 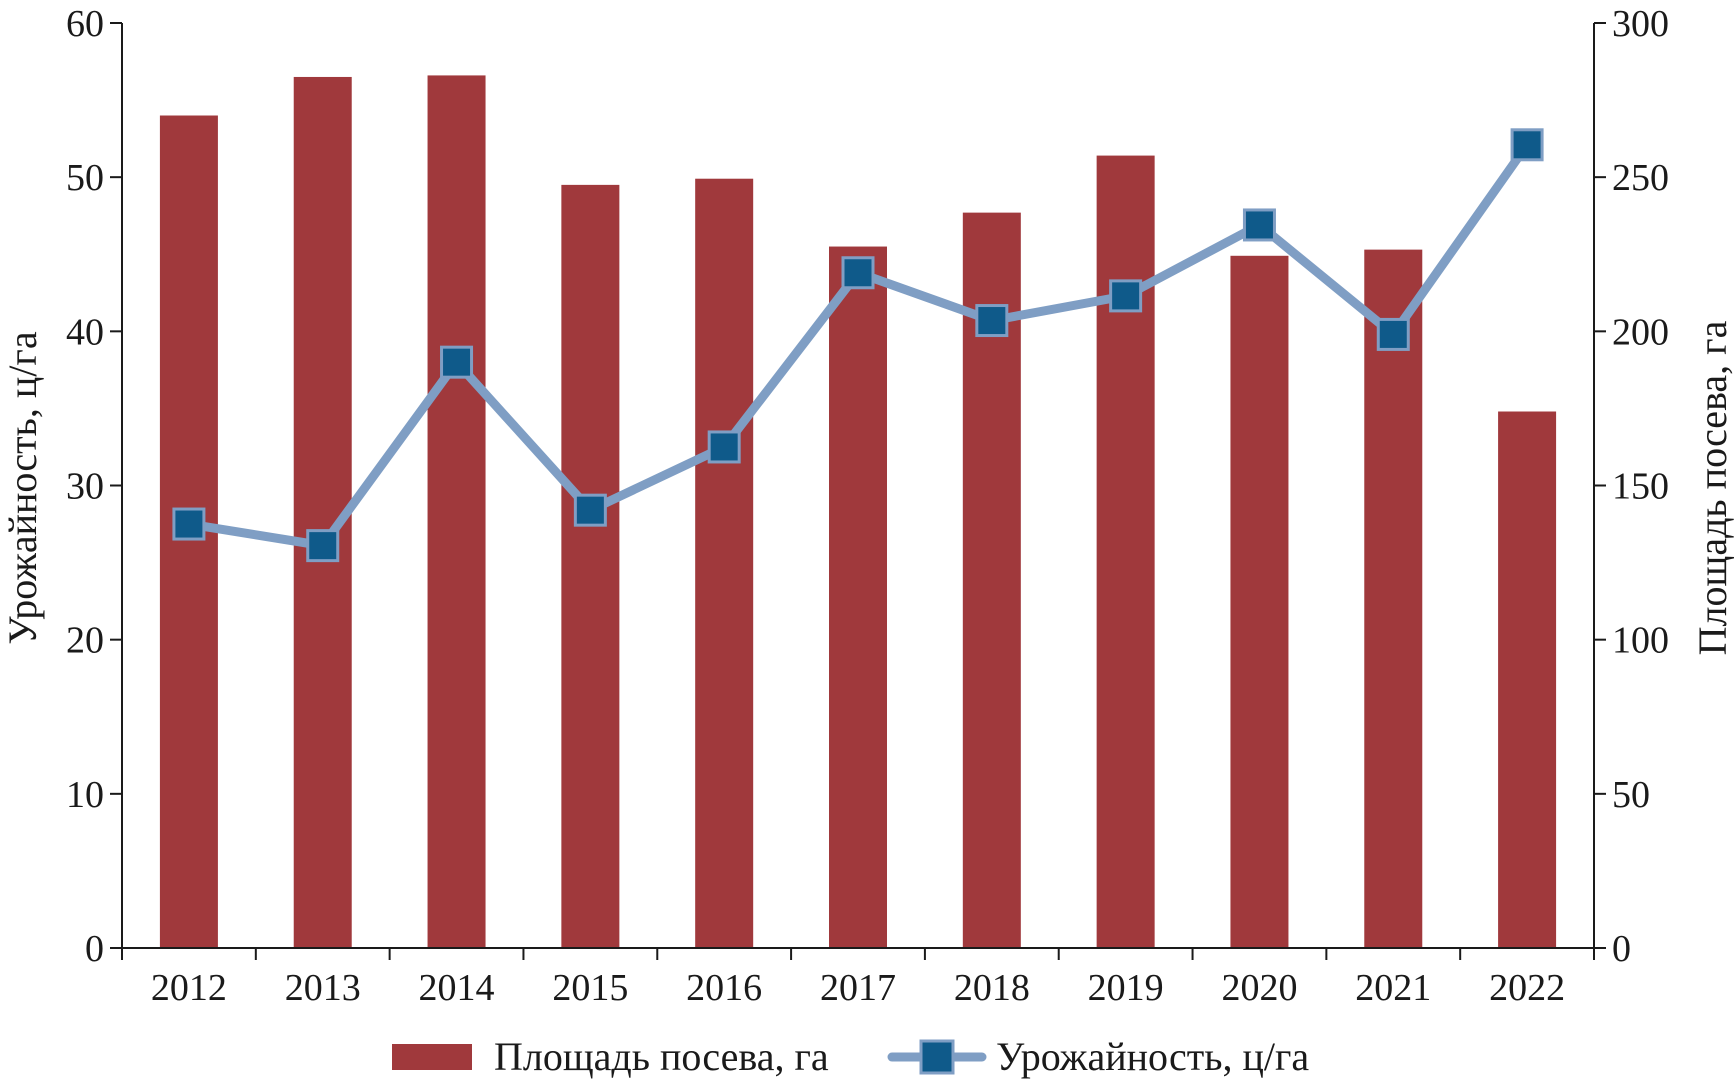 I want to click on legend-label-yield: Урожайность, ц/га, so click(x=1152, y=1056).